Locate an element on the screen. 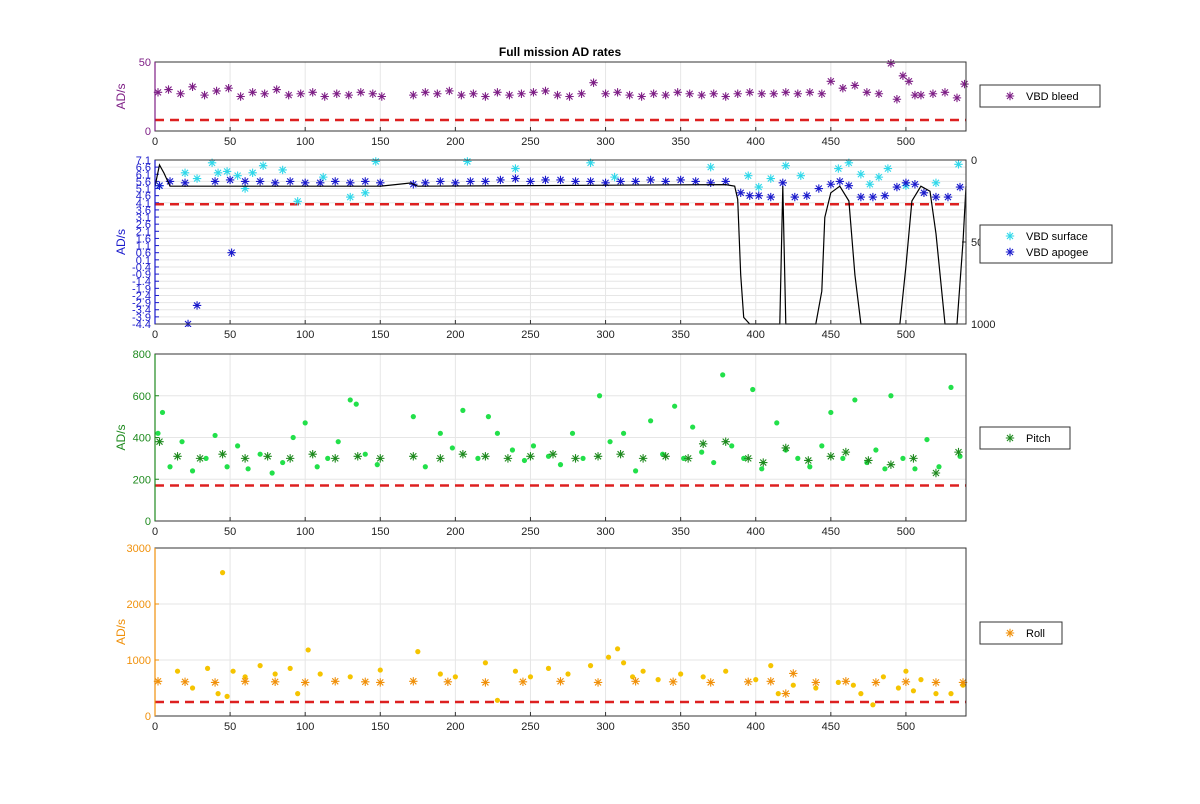 This screenshot has width=1200, height=804. y-tick-label: 6.1 is located at coordinates (143, 175).